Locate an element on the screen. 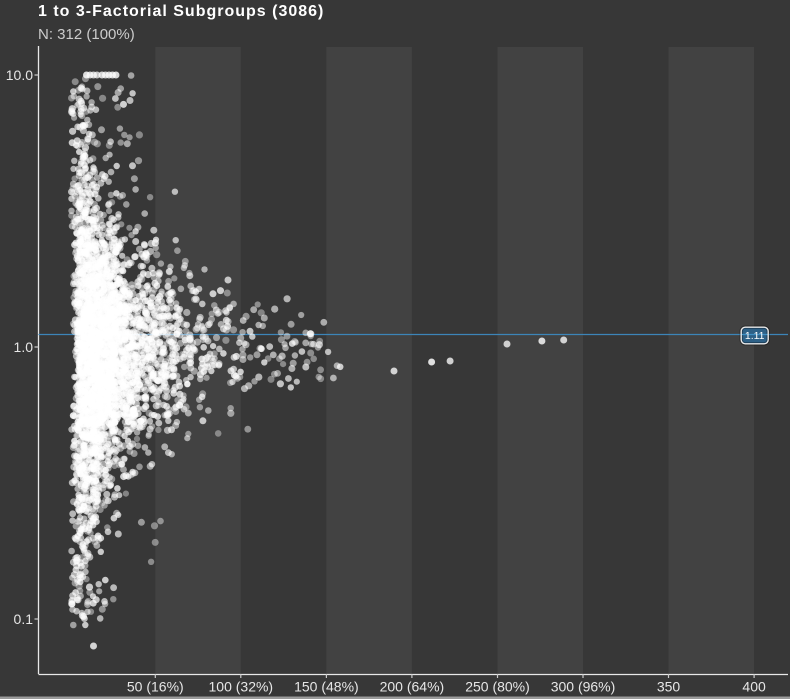 This screenshot has height=699, width=790. svg-text: 1.0 is located at coordinates (24, 347).